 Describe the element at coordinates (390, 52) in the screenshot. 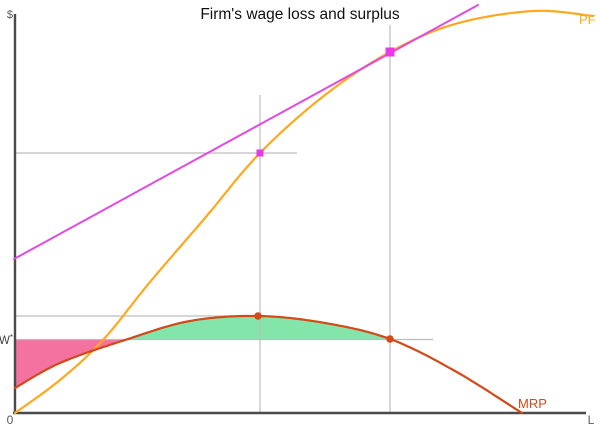

I see `pf-tangency-point-L2` at that location.